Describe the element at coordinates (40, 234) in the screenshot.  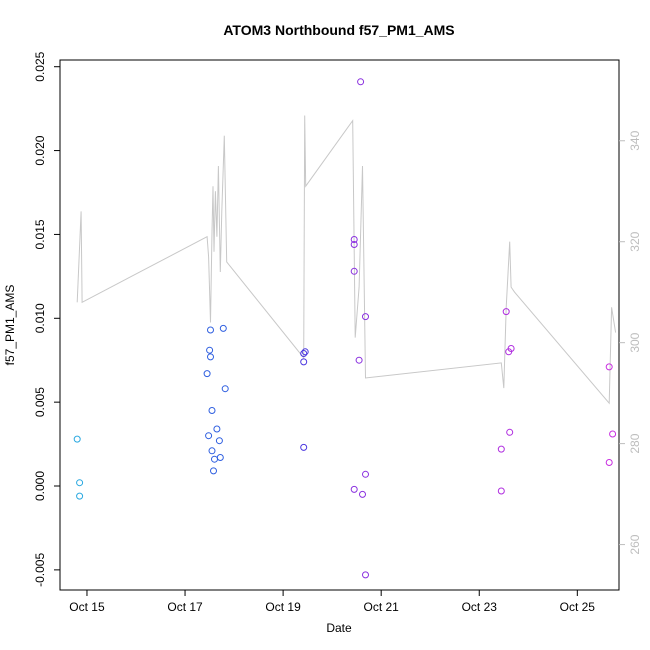
I see `y-tick-label: 0.015` at that location.